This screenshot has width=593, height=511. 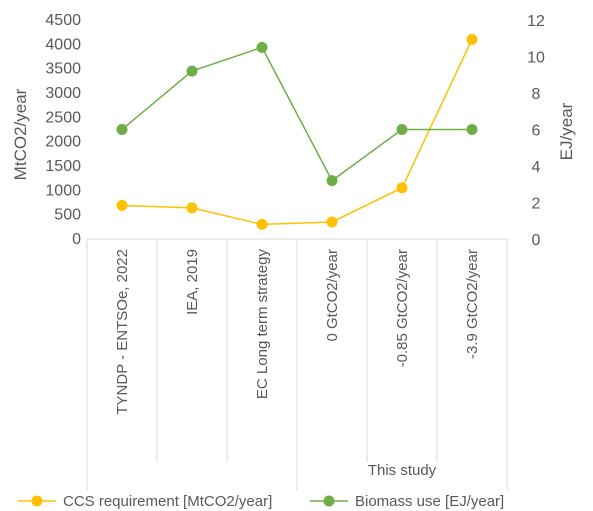 I want to click on y-tick-label: 3500, so click(x=63, y=69).